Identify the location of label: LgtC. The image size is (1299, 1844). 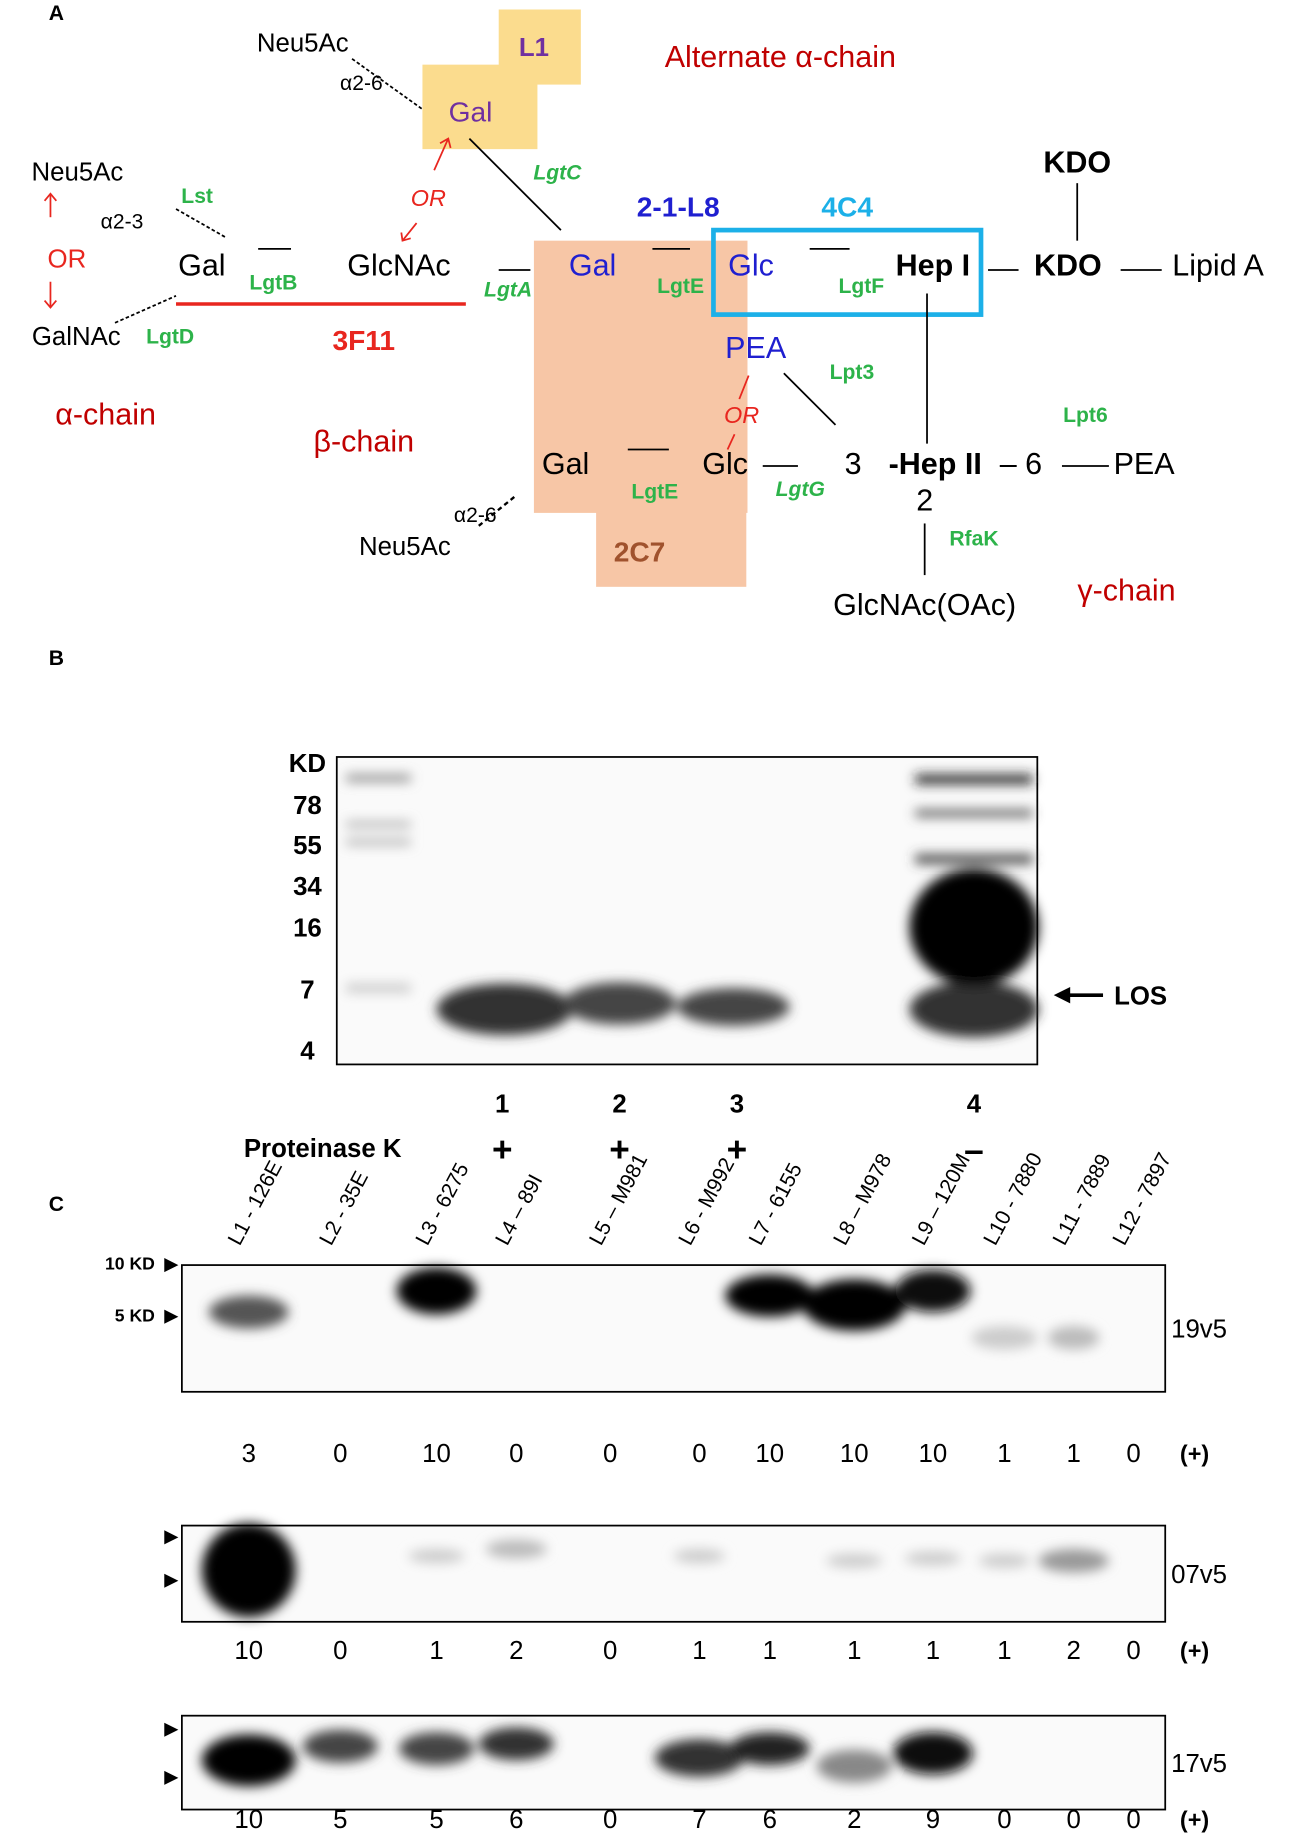
(557, 172).